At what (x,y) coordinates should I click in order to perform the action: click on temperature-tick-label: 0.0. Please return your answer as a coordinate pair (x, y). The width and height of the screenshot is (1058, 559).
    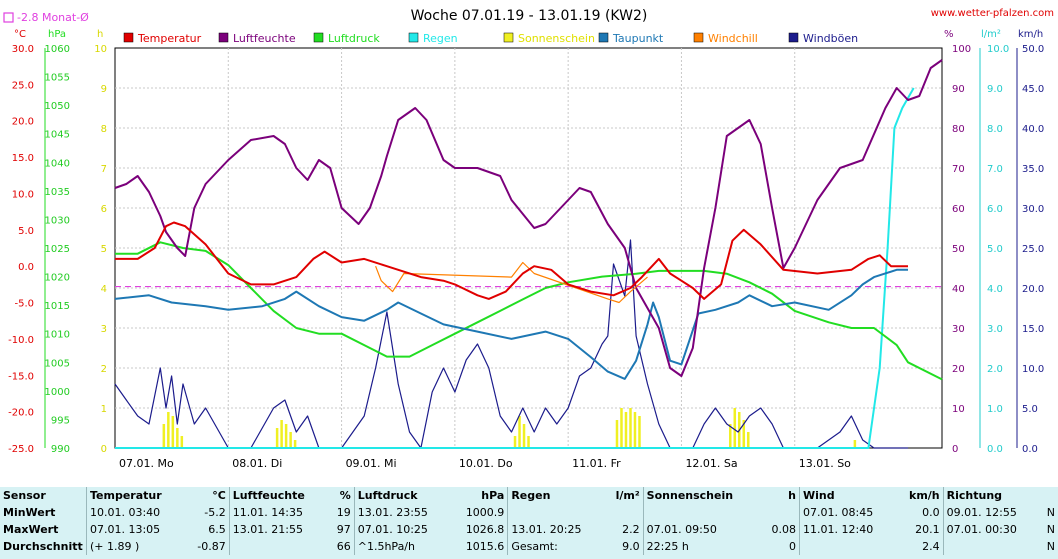
    Looking at the image, I should click on (26, 267).